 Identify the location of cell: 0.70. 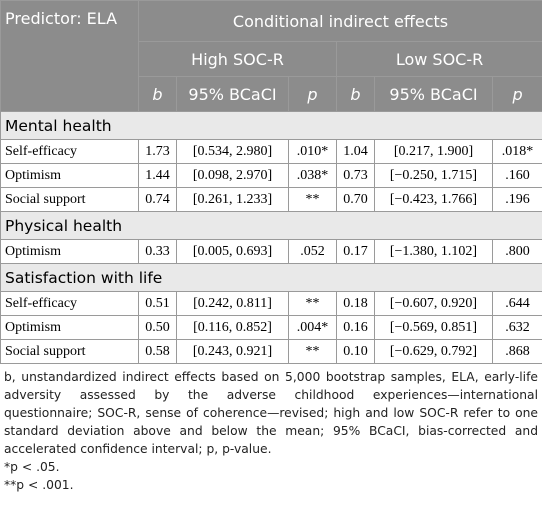
(355, 199).